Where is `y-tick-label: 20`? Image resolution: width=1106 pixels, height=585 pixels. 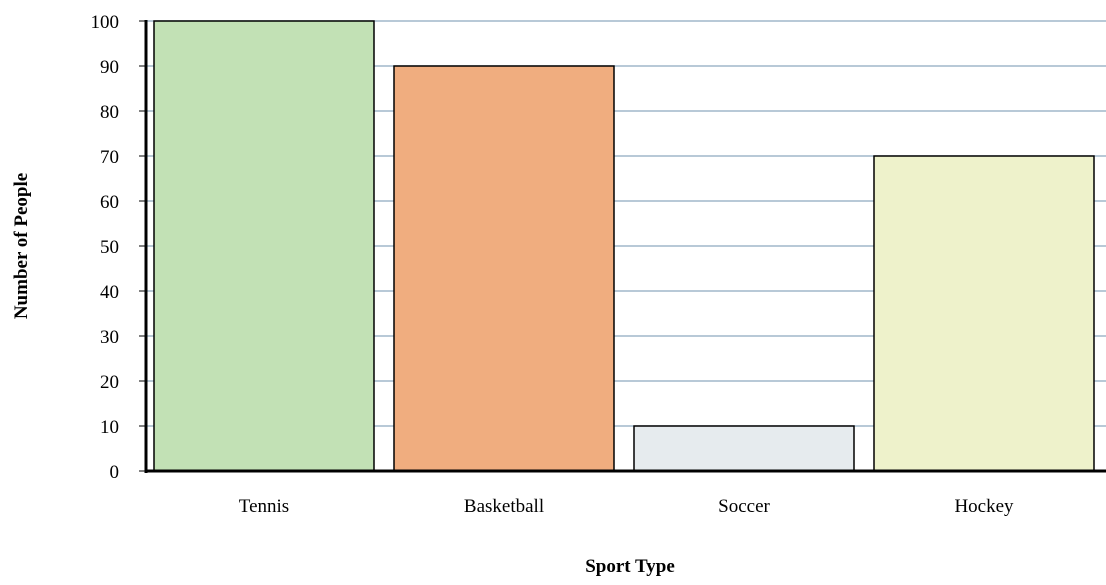 y-tick-label: 20 is located at coordinates (109, 382).